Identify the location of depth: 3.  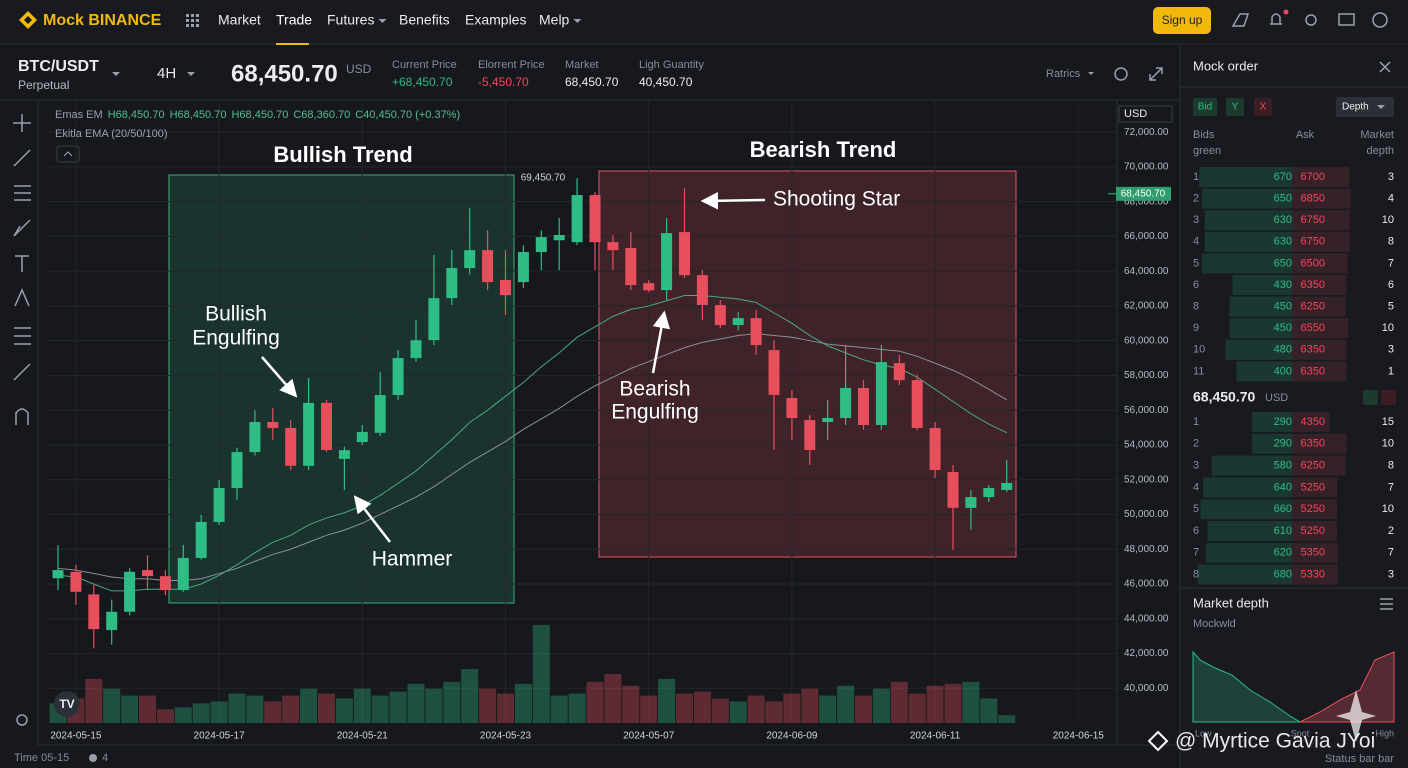
(1391, 177).